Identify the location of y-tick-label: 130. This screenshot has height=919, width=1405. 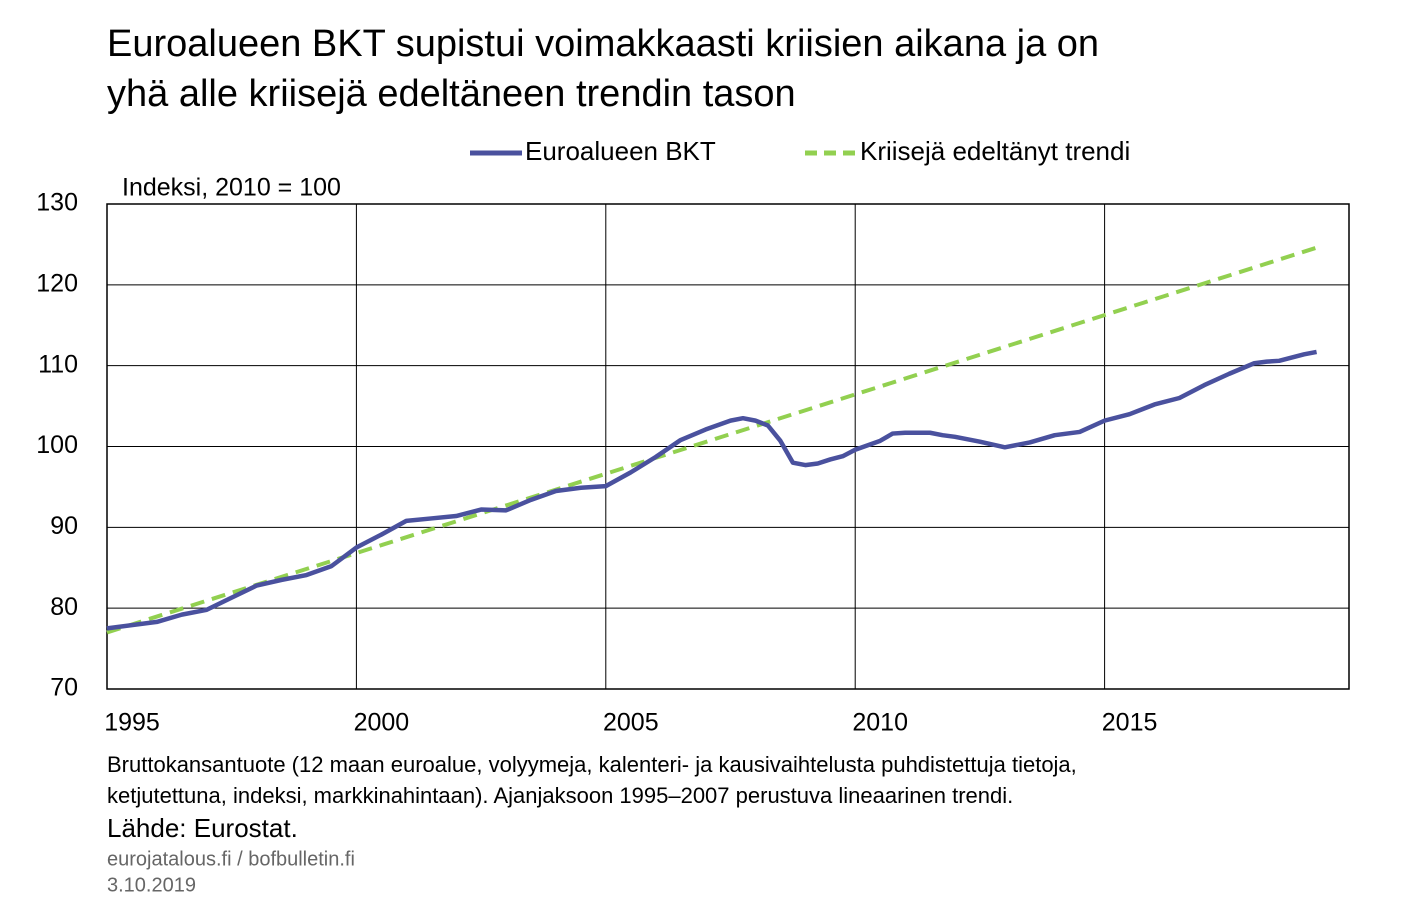
(57, 203).